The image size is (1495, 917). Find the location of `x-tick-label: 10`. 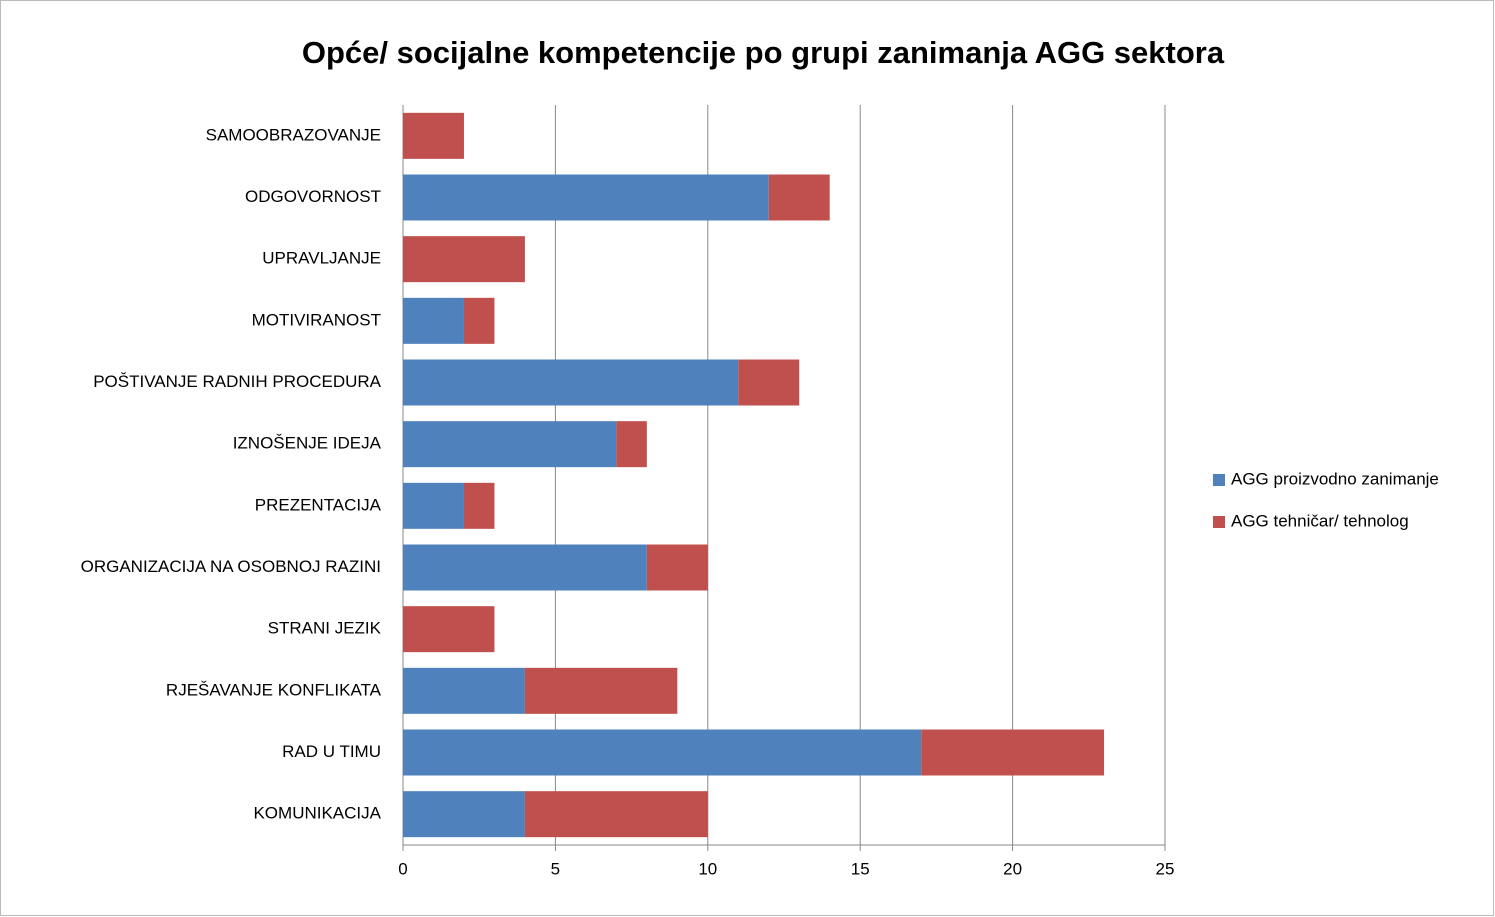

x-tick-label: 10 is located at coordinates (707, 868).